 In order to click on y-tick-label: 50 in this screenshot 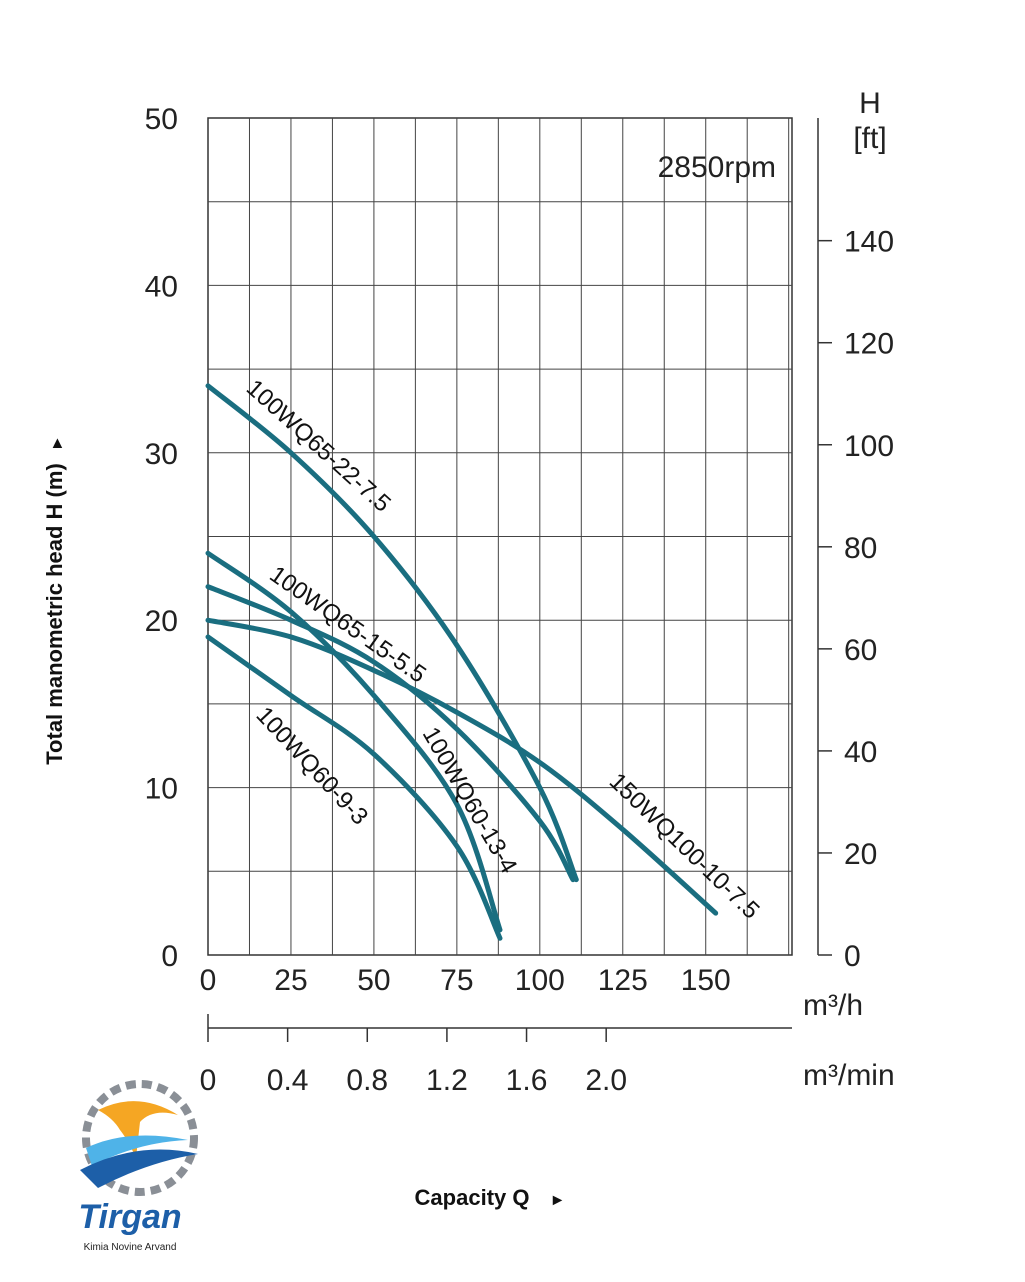, I will do `click(161, 119)`.